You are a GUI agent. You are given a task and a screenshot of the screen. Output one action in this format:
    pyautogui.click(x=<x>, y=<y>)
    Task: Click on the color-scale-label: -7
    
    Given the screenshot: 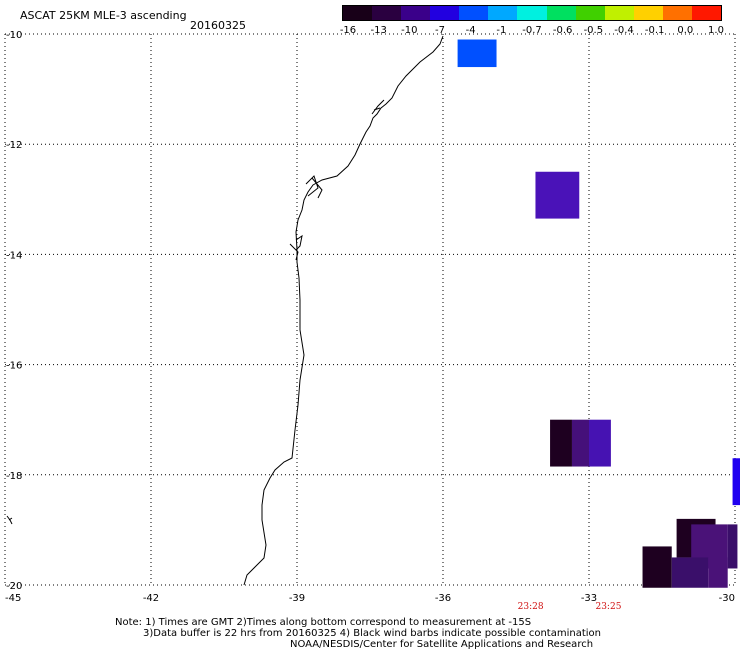 What is the action you would take?
    pyautogui.click(x=440, y=30)
    